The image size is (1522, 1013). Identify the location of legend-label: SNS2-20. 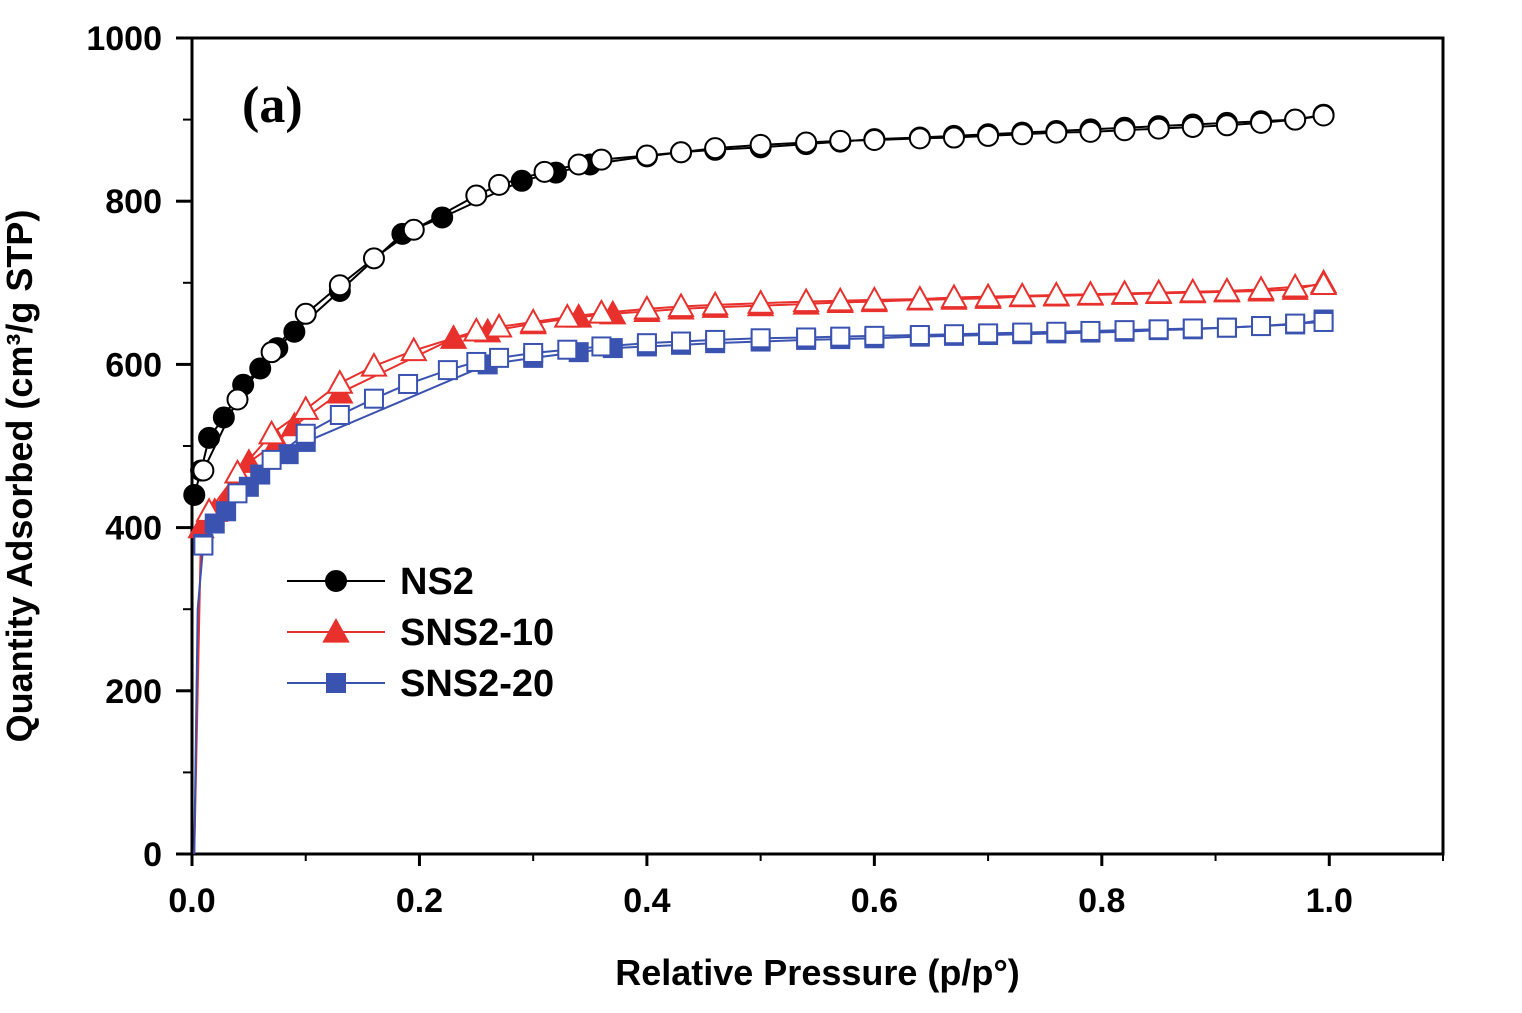
(477, 684).